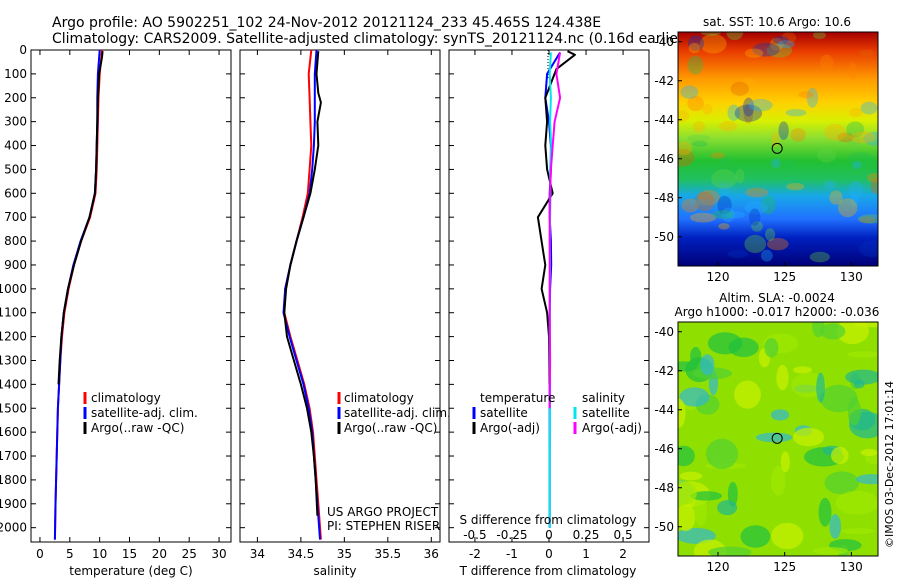 The image size is (900, 580). I want to click on x-tick-label: 25, so click(189, 554).